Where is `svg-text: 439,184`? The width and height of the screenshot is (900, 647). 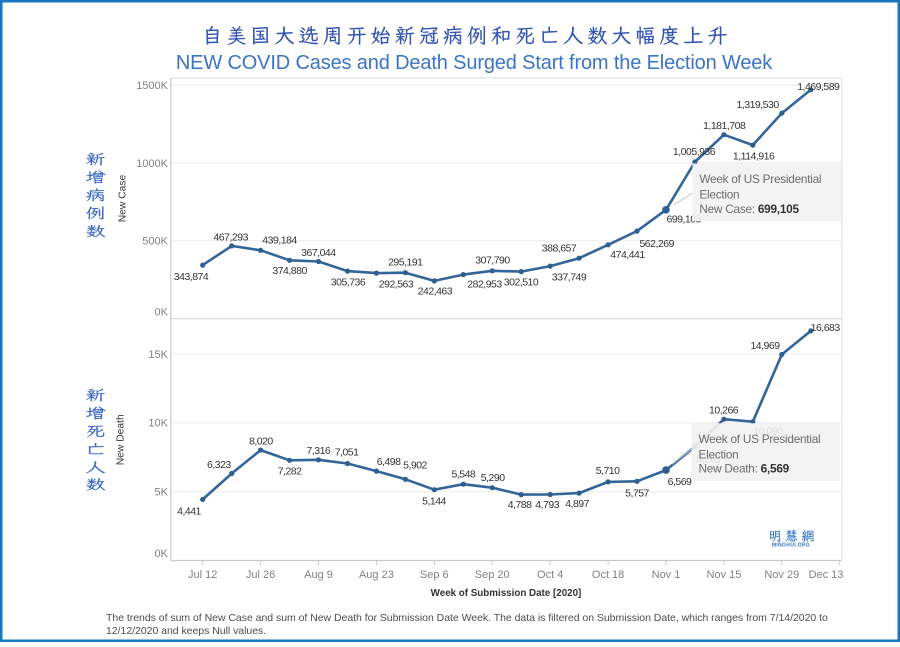 svg-text: 439,184 is located at coordinates (279, 240).